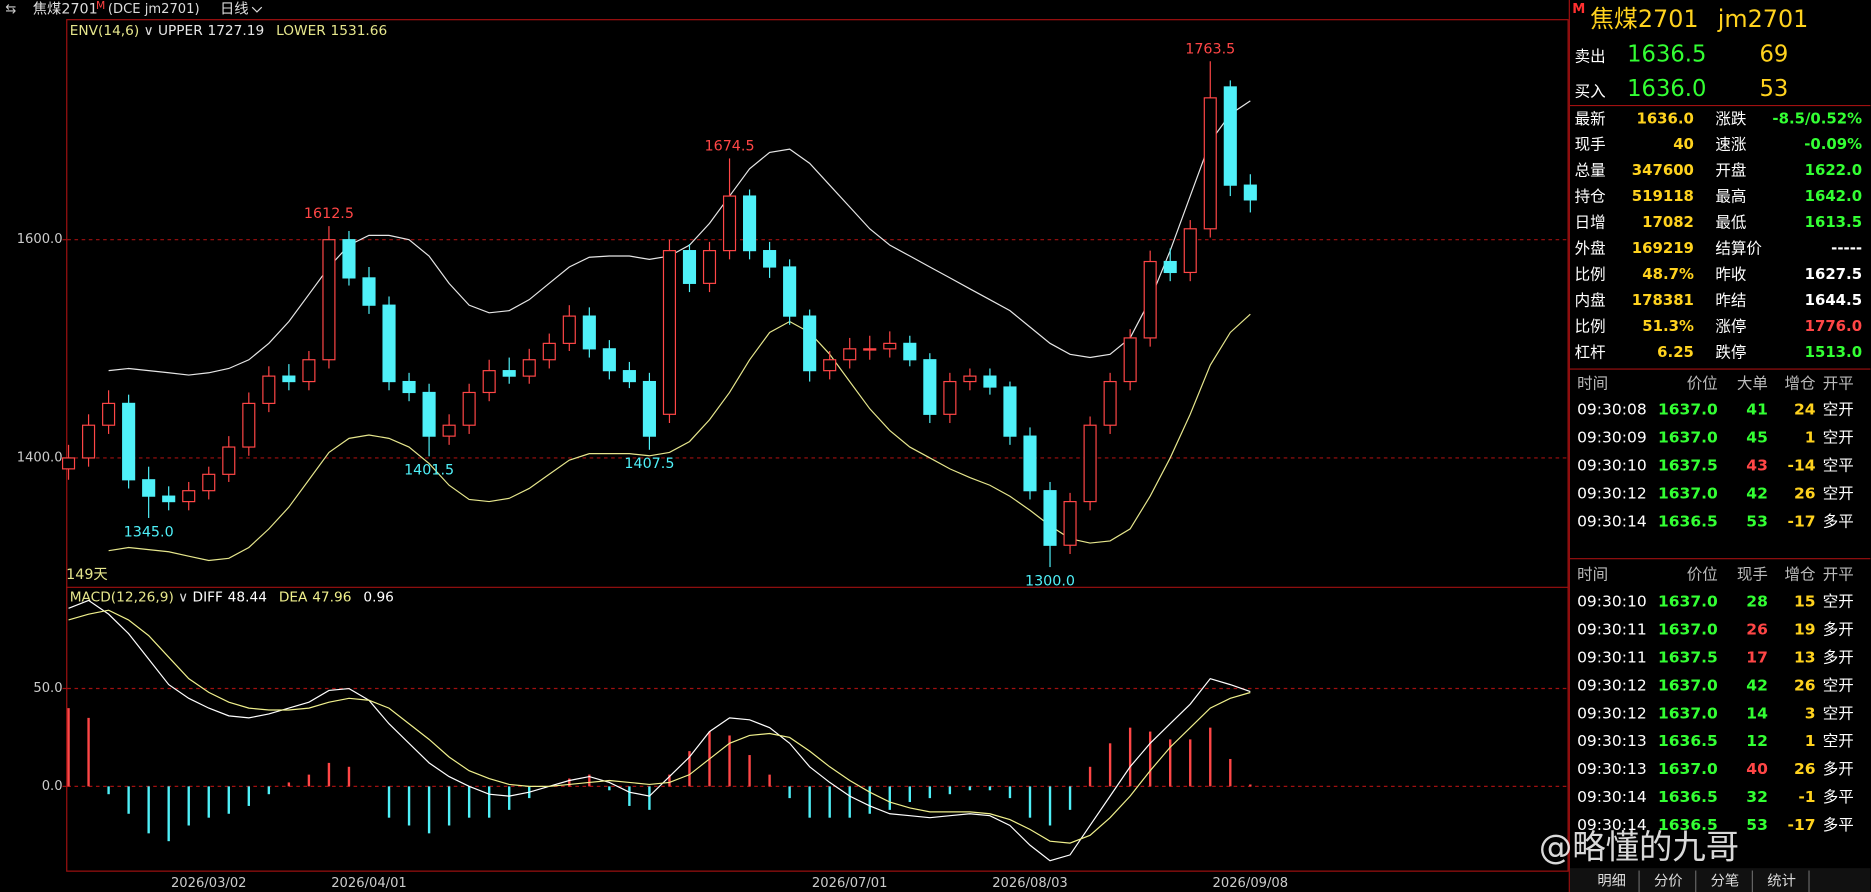 Image resolution: width=1871 pixels, height=892 pixels. I want to click on column-header: 开平, so click(1838, 383).